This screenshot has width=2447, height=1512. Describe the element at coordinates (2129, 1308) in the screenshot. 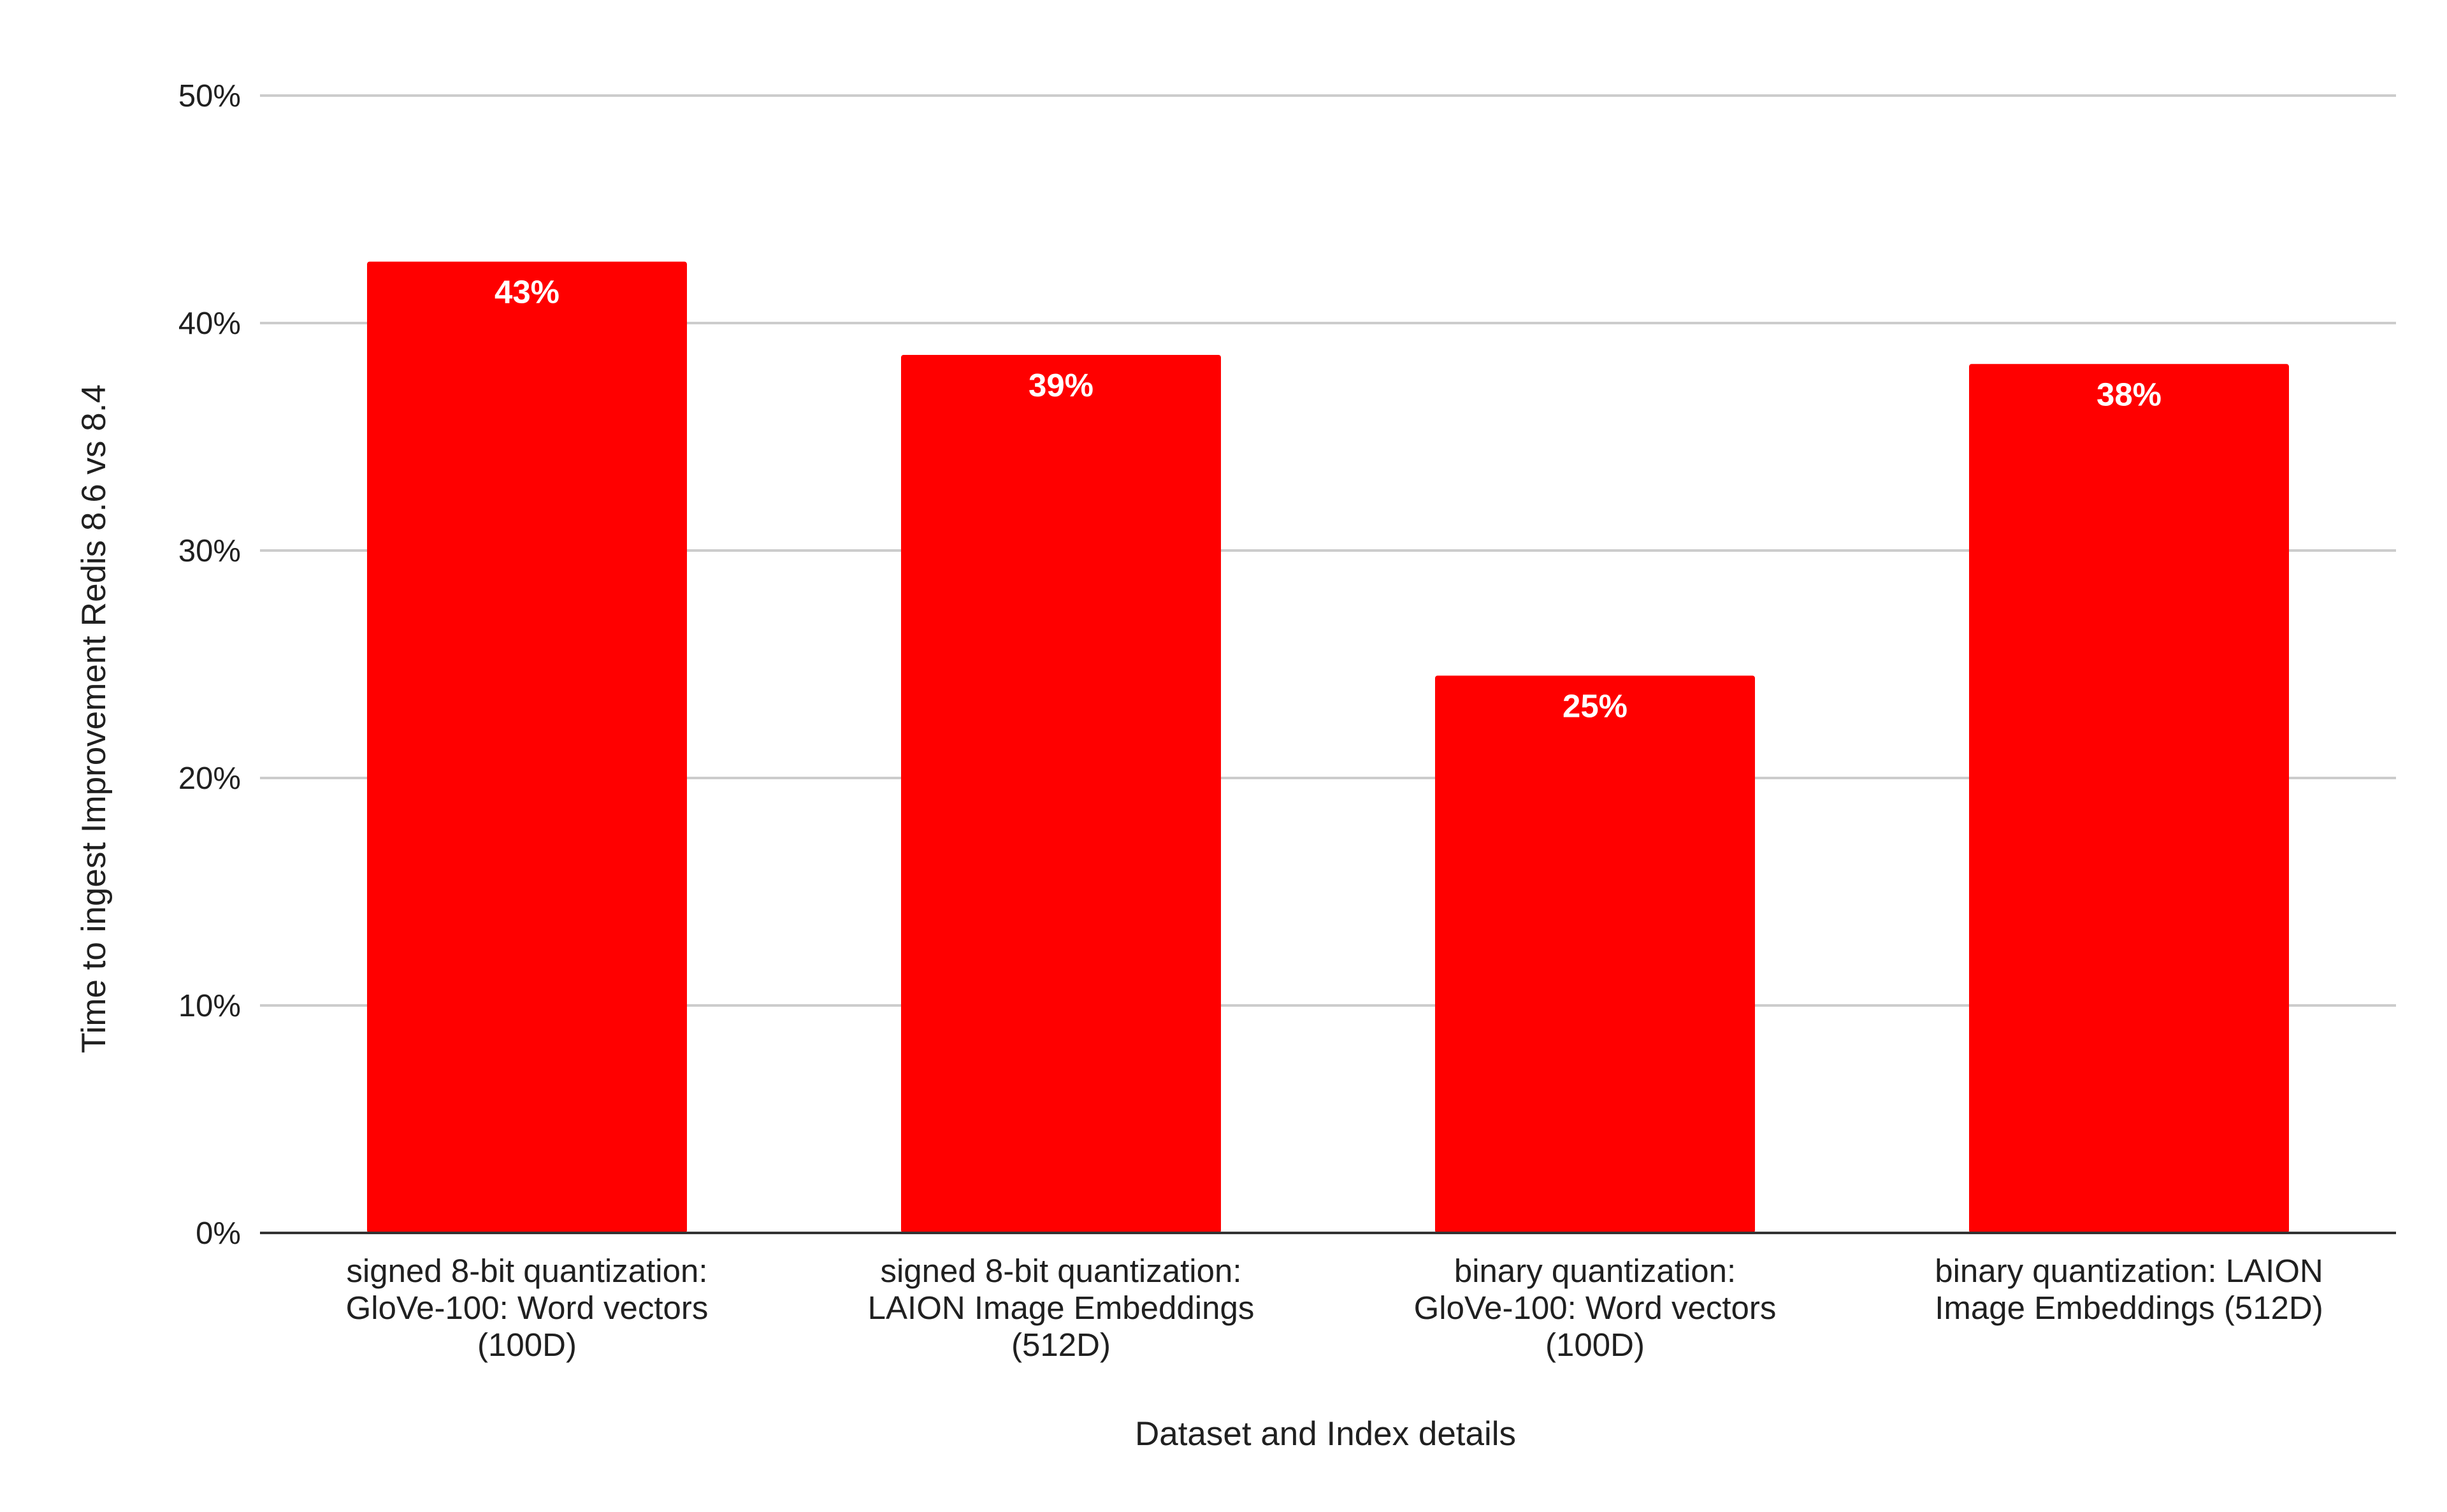

I see `x-category-label-line: Image Embeddings (512D)` at that location.